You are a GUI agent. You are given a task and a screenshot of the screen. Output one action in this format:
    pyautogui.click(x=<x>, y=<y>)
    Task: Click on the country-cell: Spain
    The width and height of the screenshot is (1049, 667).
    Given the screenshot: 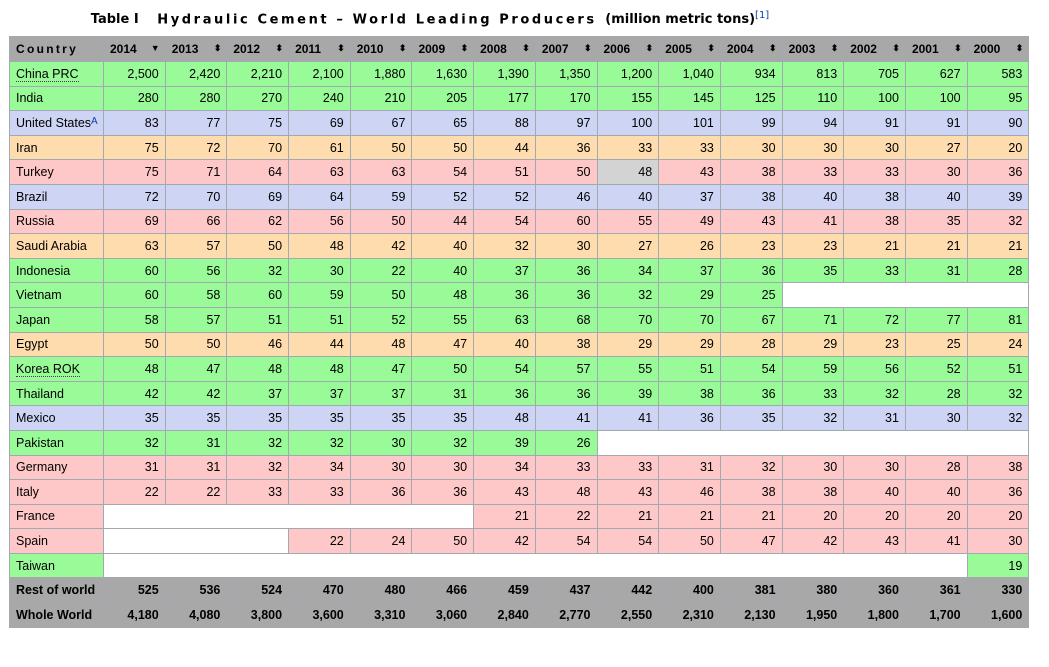 What is the action you would take?
    pyautogui.click(x=56, y=541)
    